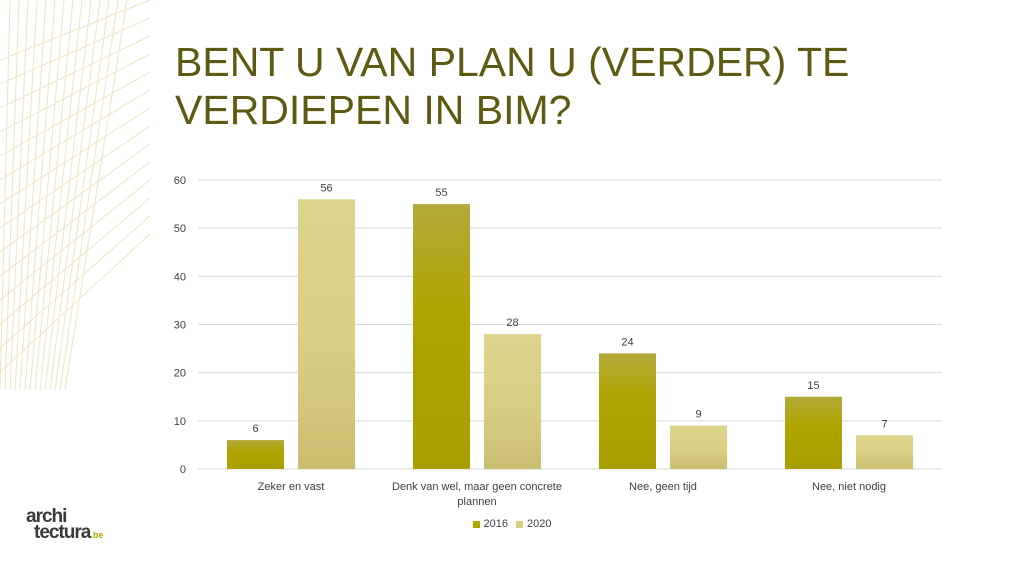  What do you see at coordinates (884, 424) in the screenshot?
I see `data-label: 7` at bounding box center [884, 424].